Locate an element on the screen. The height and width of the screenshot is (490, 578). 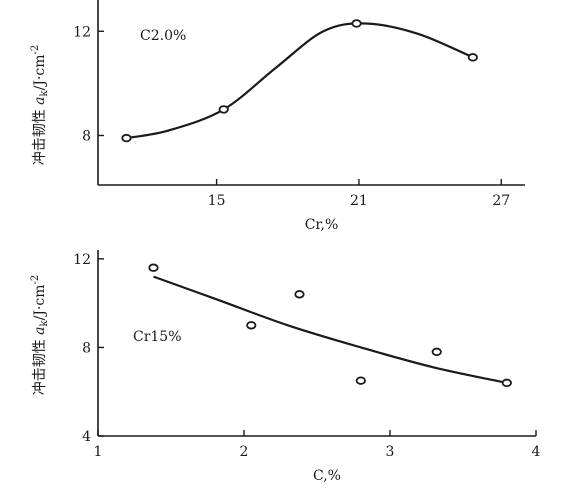
top-y-tick-label: 8 is located at coordinates (86, 136).